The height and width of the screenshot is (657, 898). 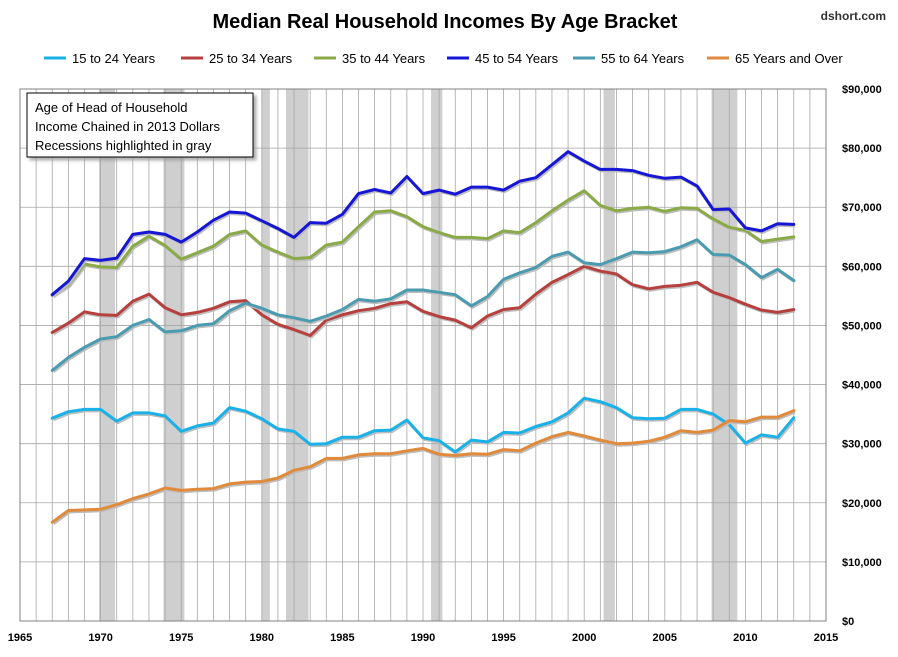 What do you see at coordinates (862, 445) in the screenshot?
I see `y-tick-label: $30,000` at bounding box center [862, 445].